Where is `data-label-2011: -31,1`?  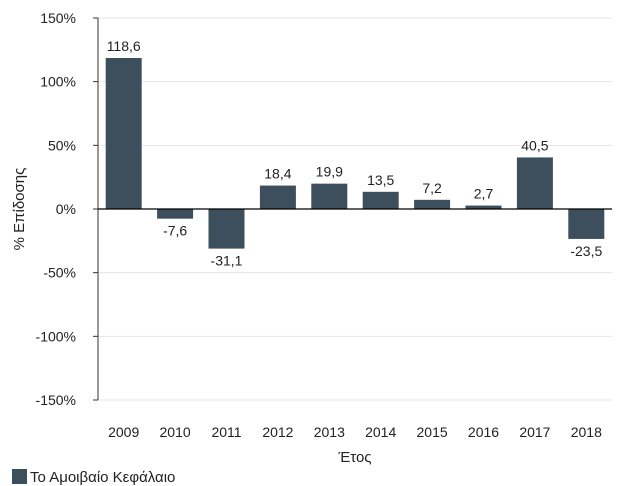 data-label-2011: -31,1 is located at coordinates (227, 261).